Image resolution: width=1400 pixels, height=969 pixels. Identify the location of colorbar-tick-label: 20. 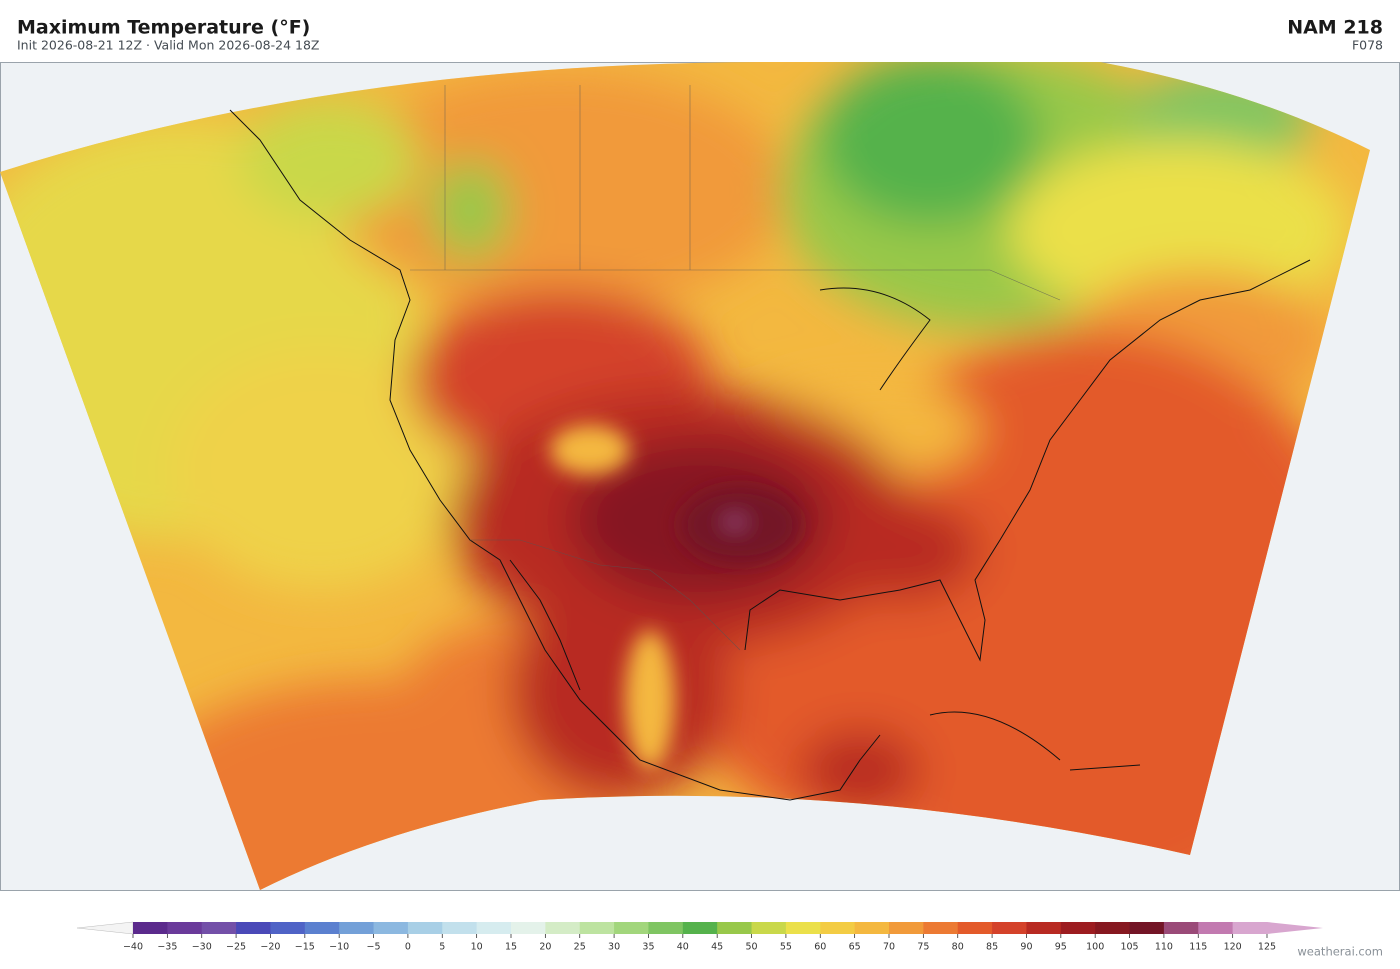
(545, 947).